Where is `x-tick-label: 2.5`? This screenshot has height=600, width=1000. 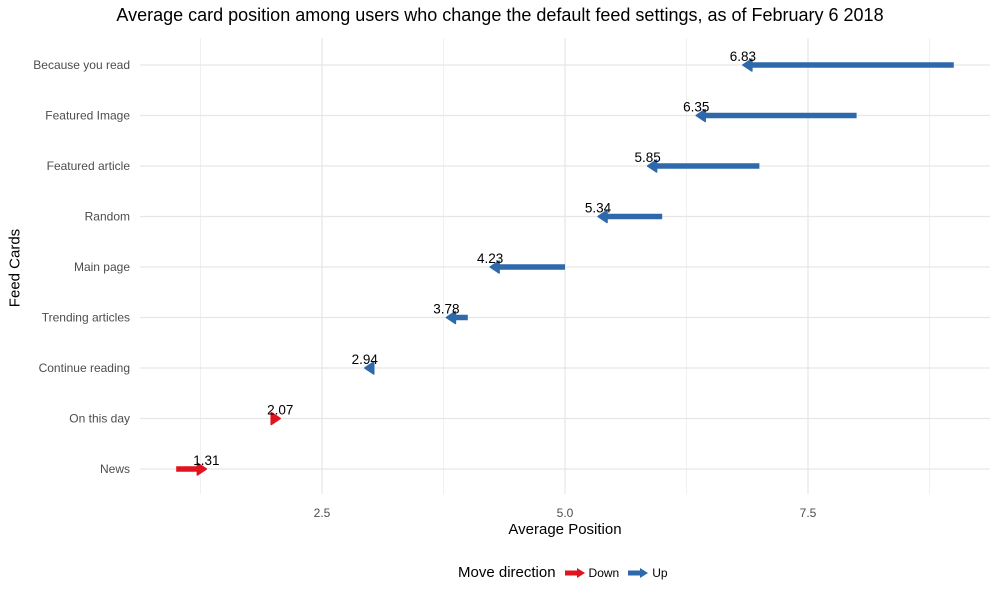 x-tick-label: 2.5 is located at coordinates (322, 513).